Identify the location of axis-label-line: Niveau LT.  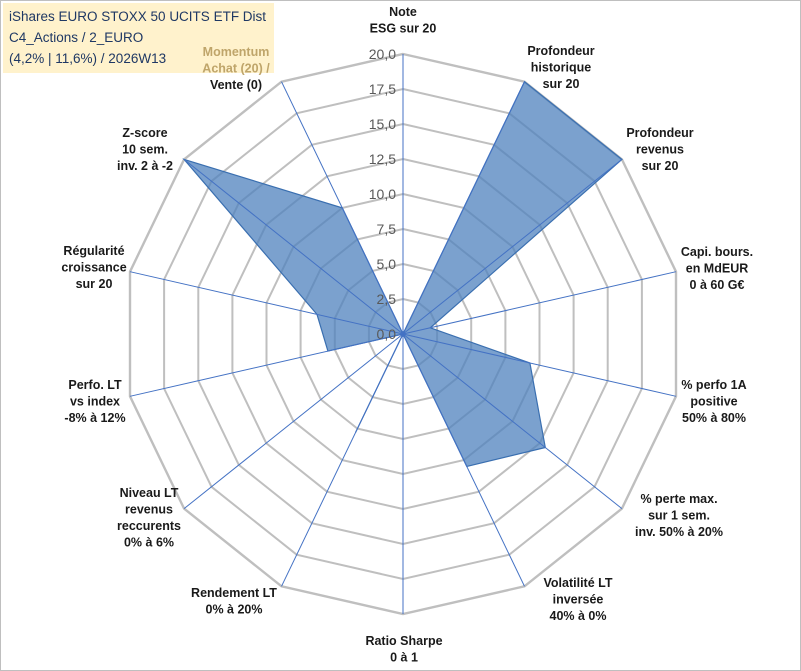
(149, 493).